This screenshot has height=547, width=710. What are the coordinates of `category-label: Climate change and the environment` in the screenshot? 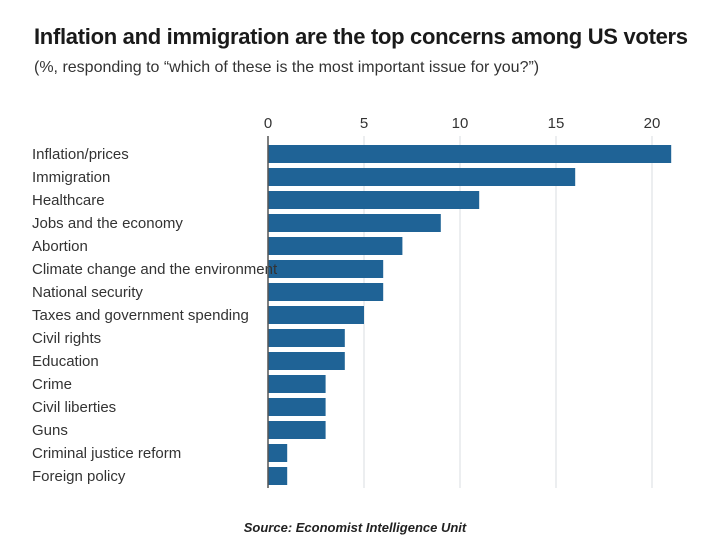 It's located at (155, 269).